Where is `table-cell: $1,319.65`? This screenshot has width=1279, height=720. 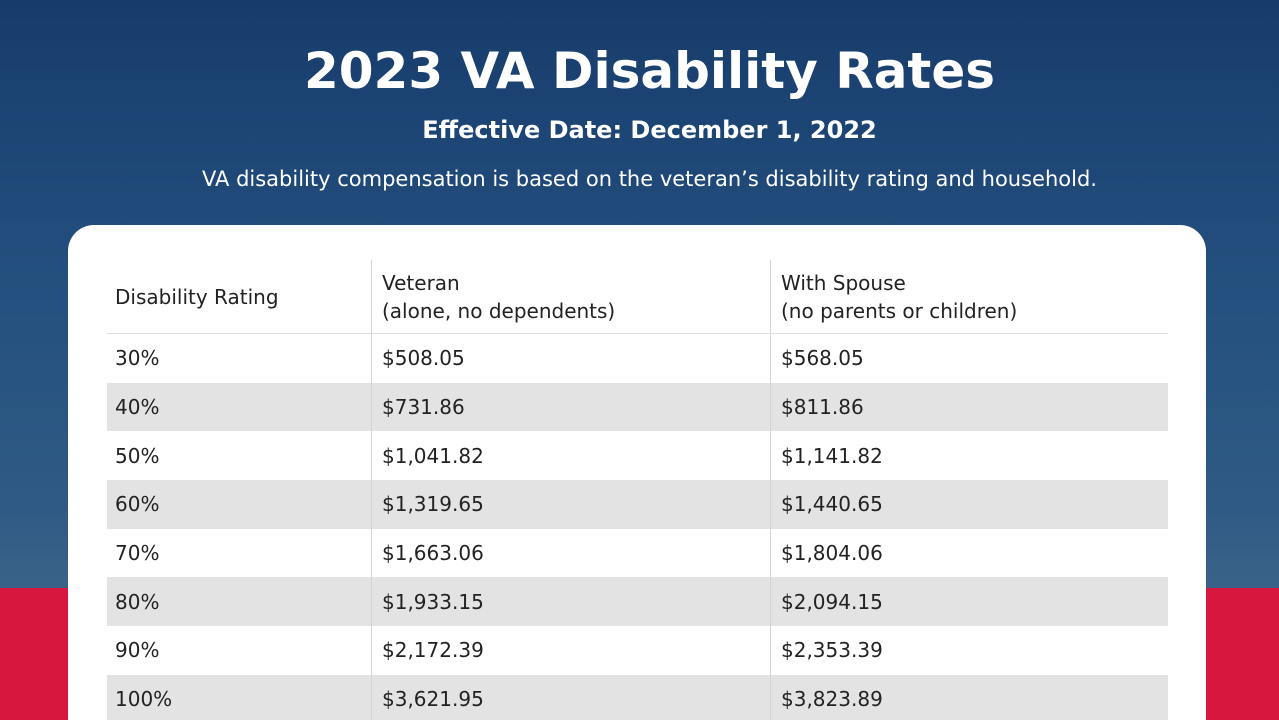
table-cell: $1,319.65 is located at coordinates (570, 504).